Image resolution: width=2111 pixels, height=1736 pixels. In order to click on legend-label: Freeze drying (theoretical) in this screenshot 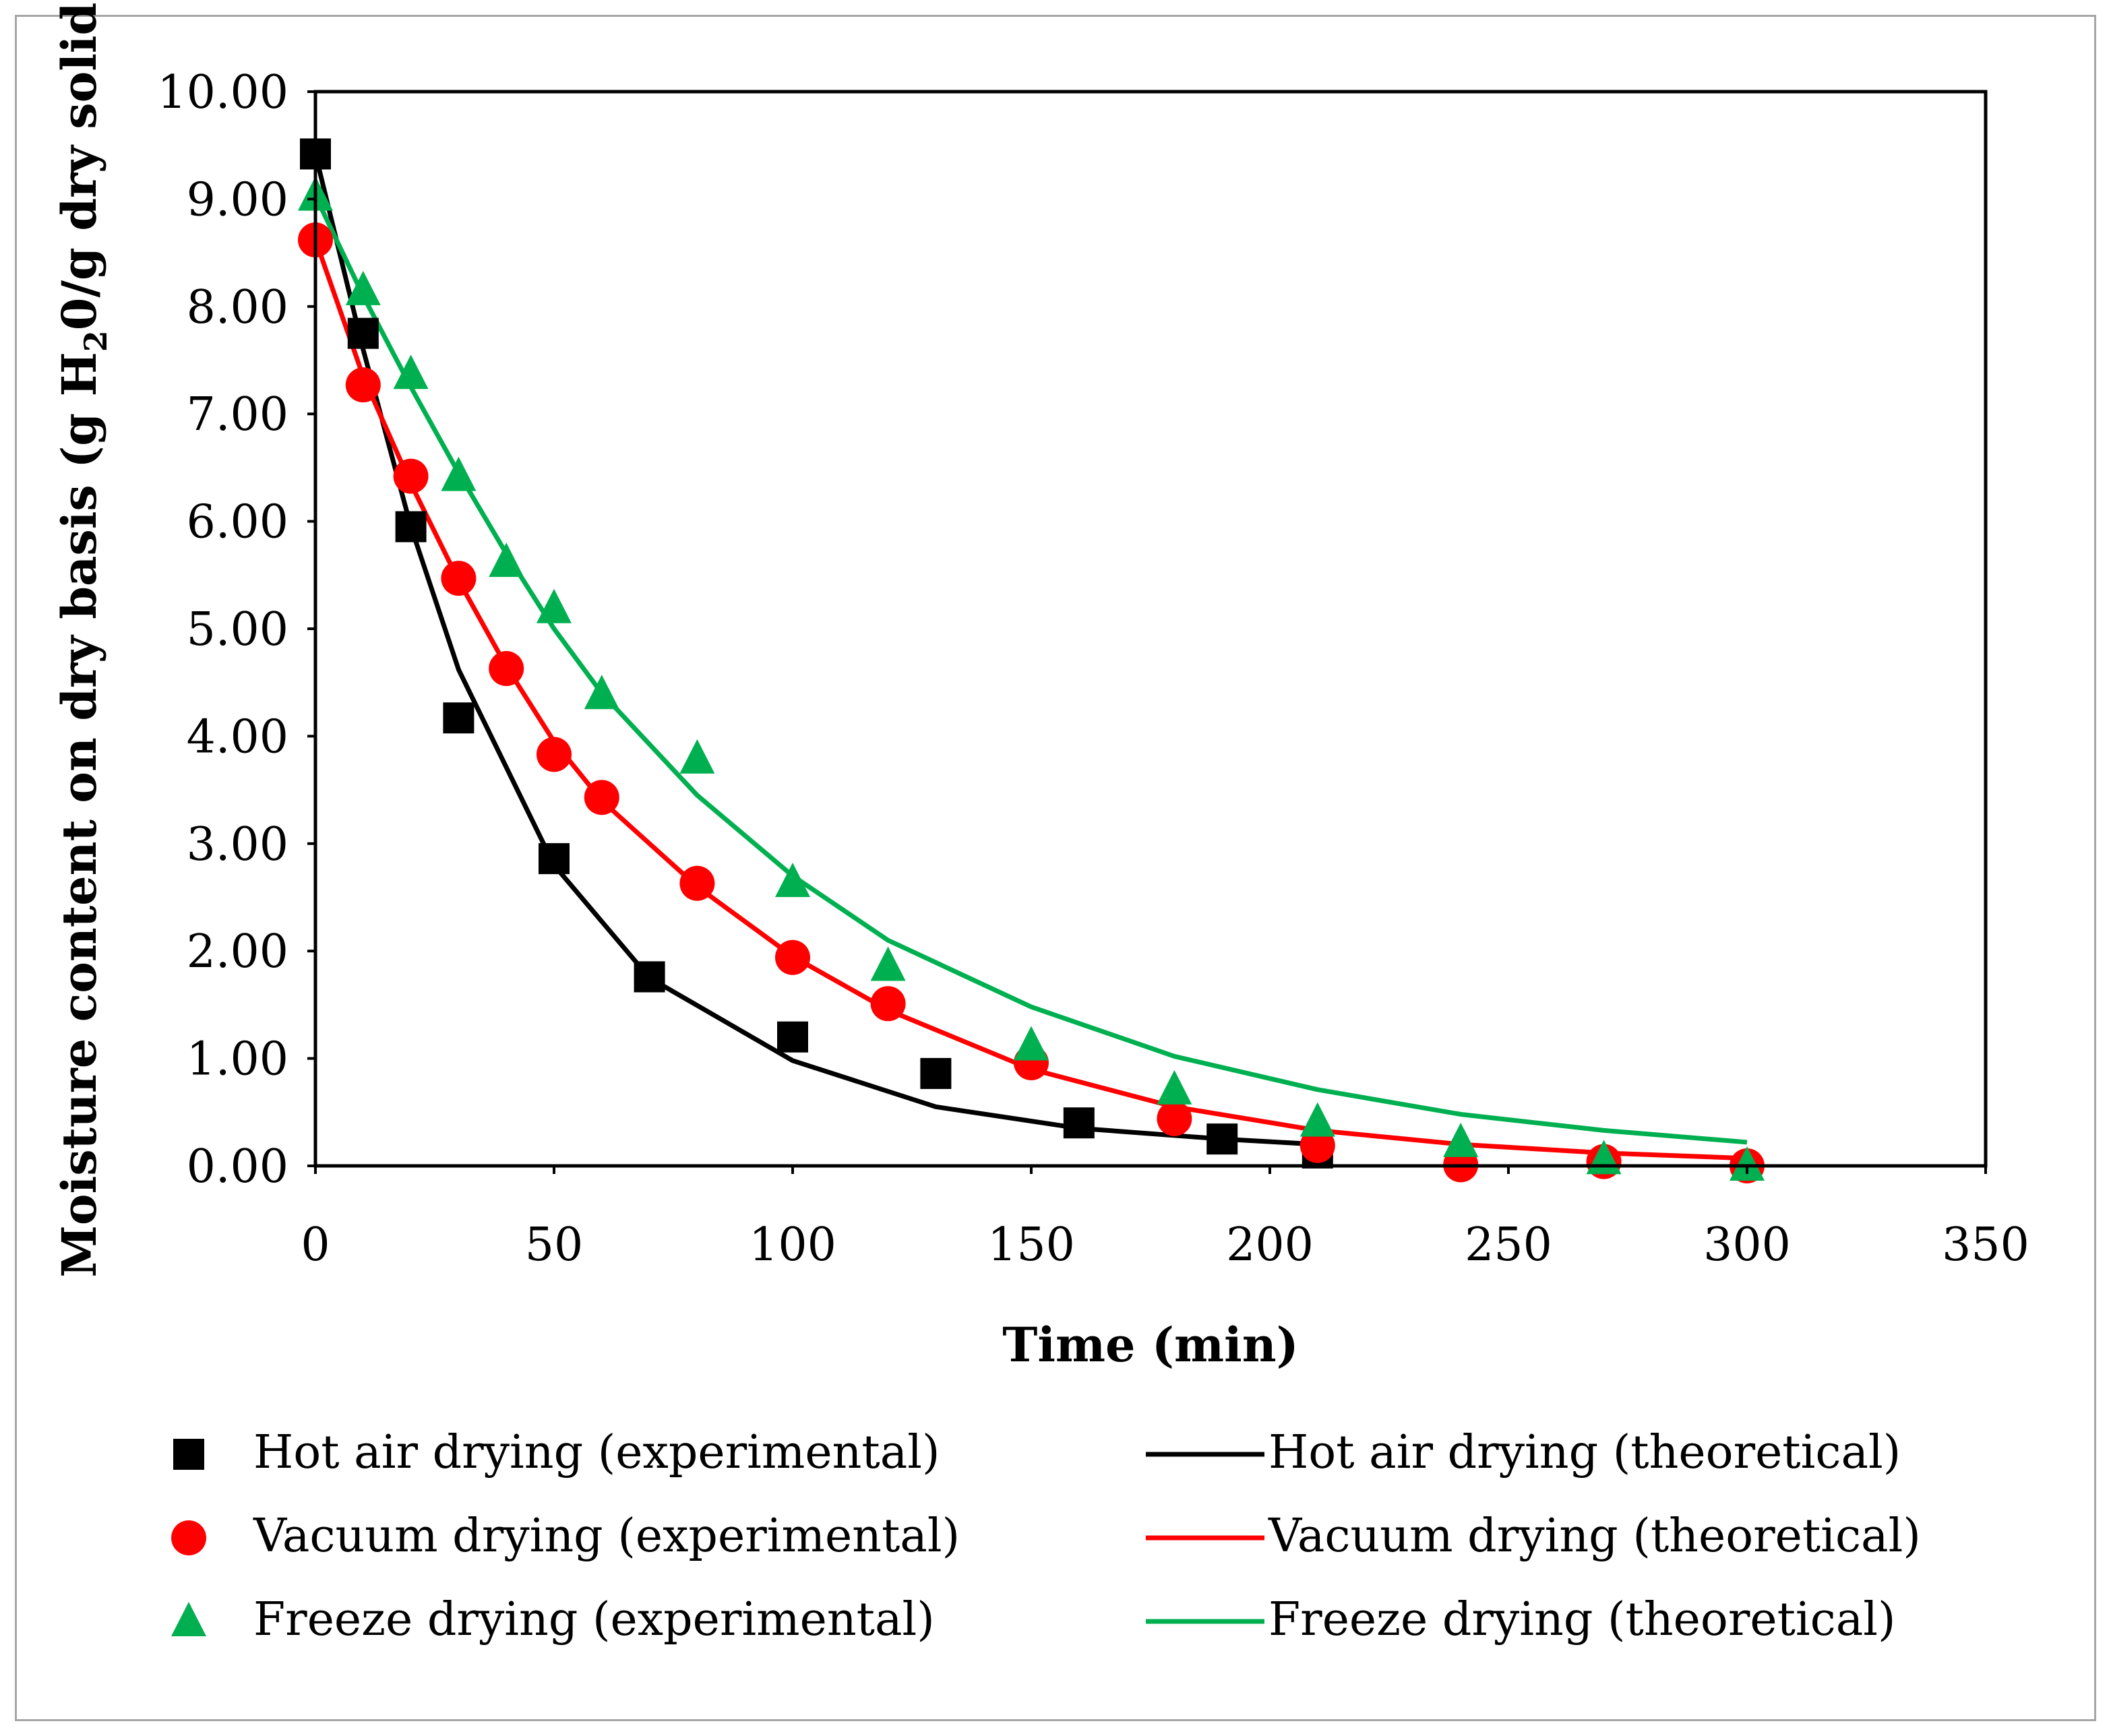, I will do `click(1582, 1619)`.